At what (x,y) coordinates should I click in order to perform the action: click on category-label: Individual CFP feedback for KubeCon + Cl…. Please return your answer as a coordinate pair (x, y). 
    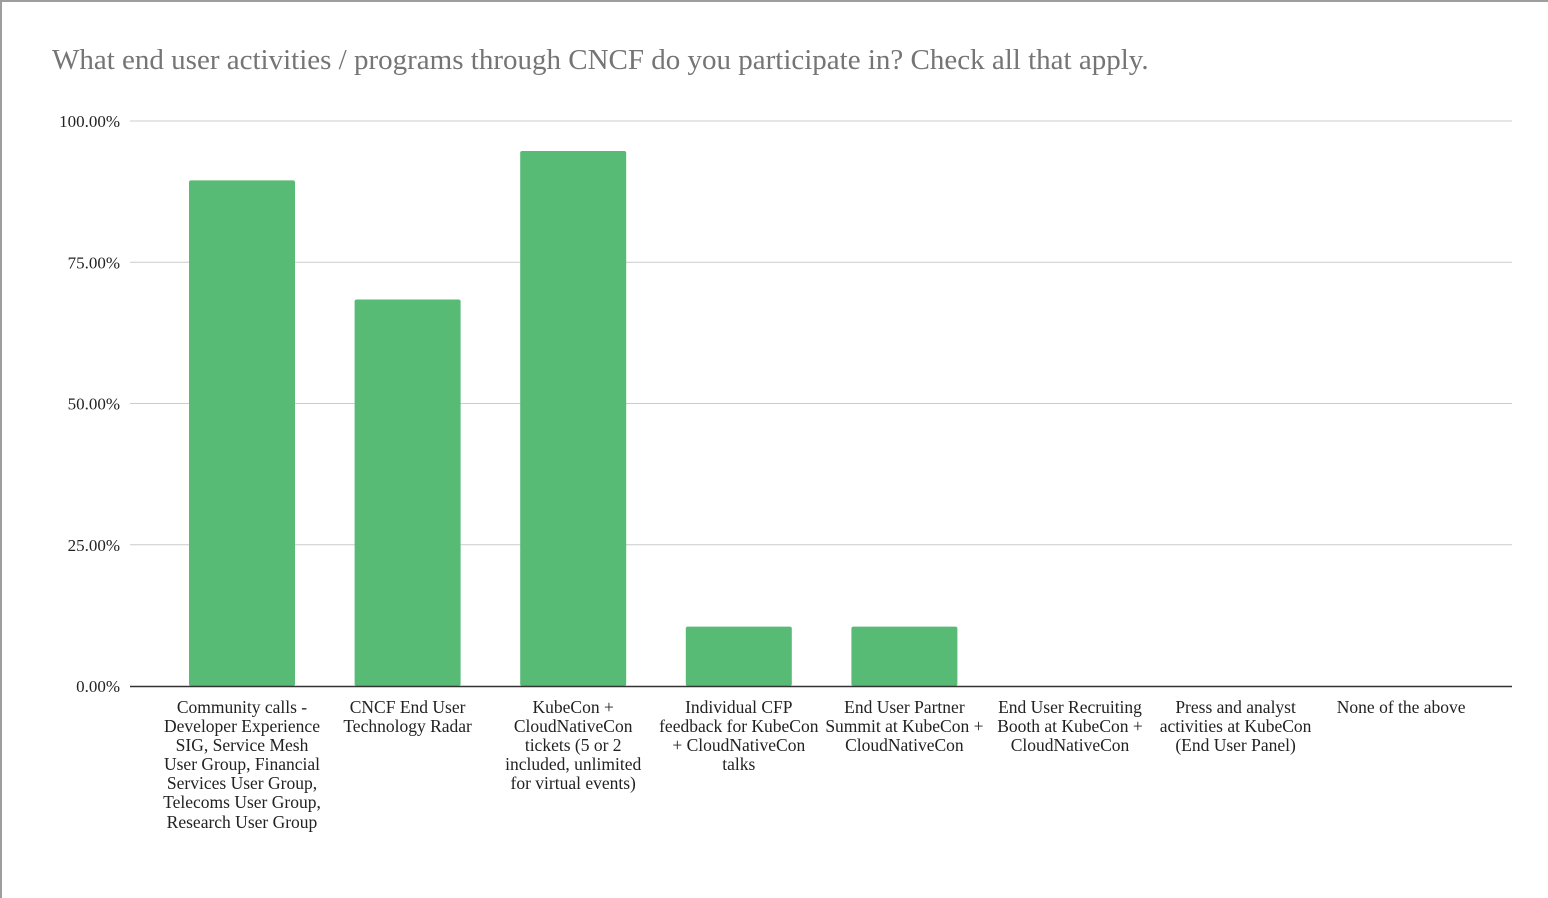
    Looking at the image, I should click on (739, 736).